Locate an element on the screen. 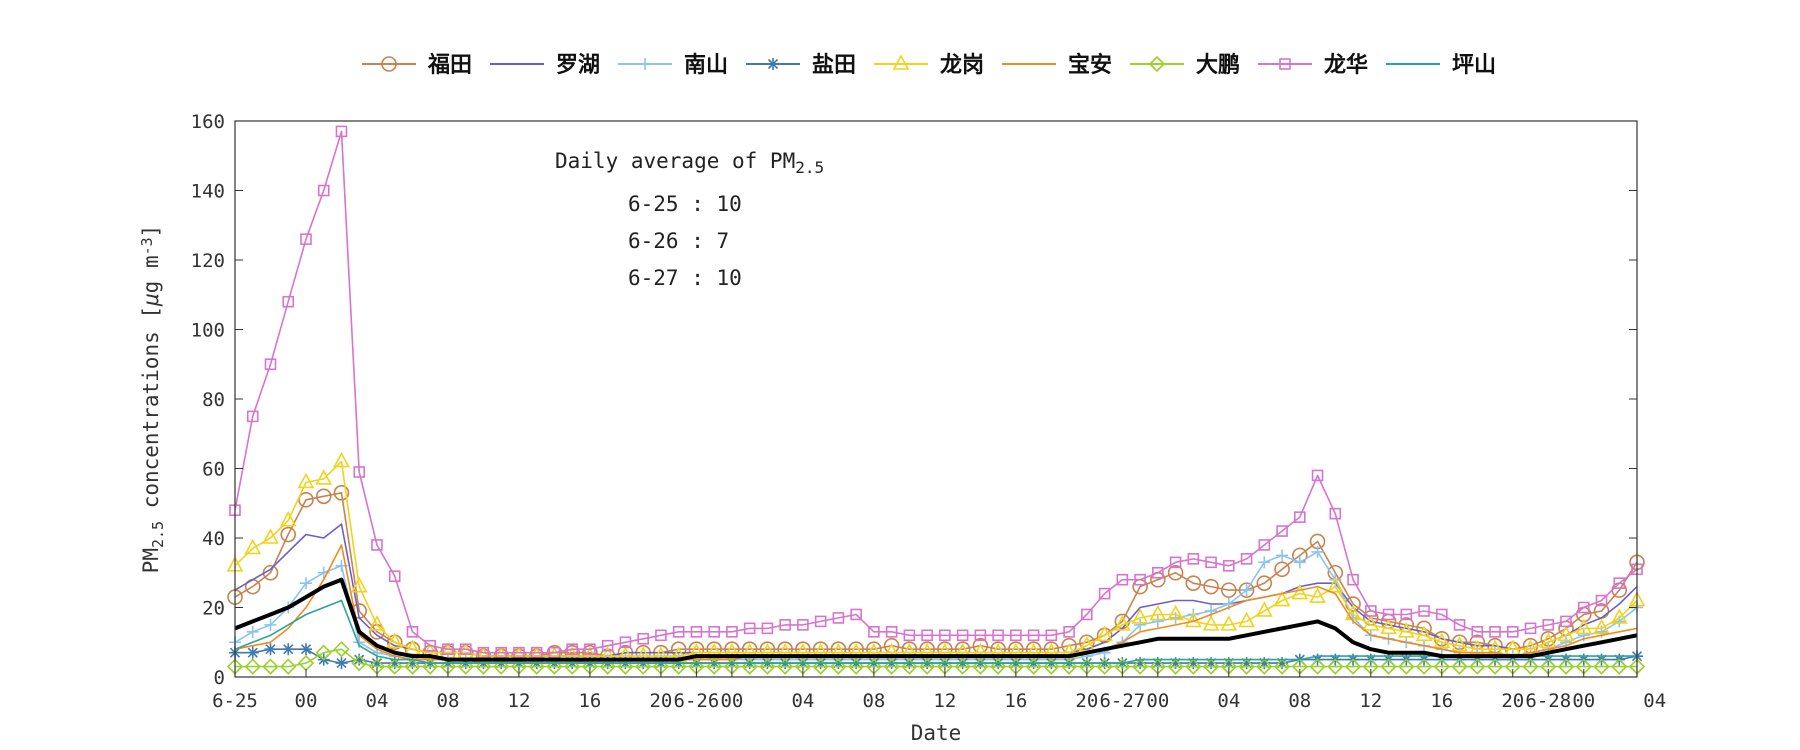  legend-label: 南山 is located at coordinates (706, 65).